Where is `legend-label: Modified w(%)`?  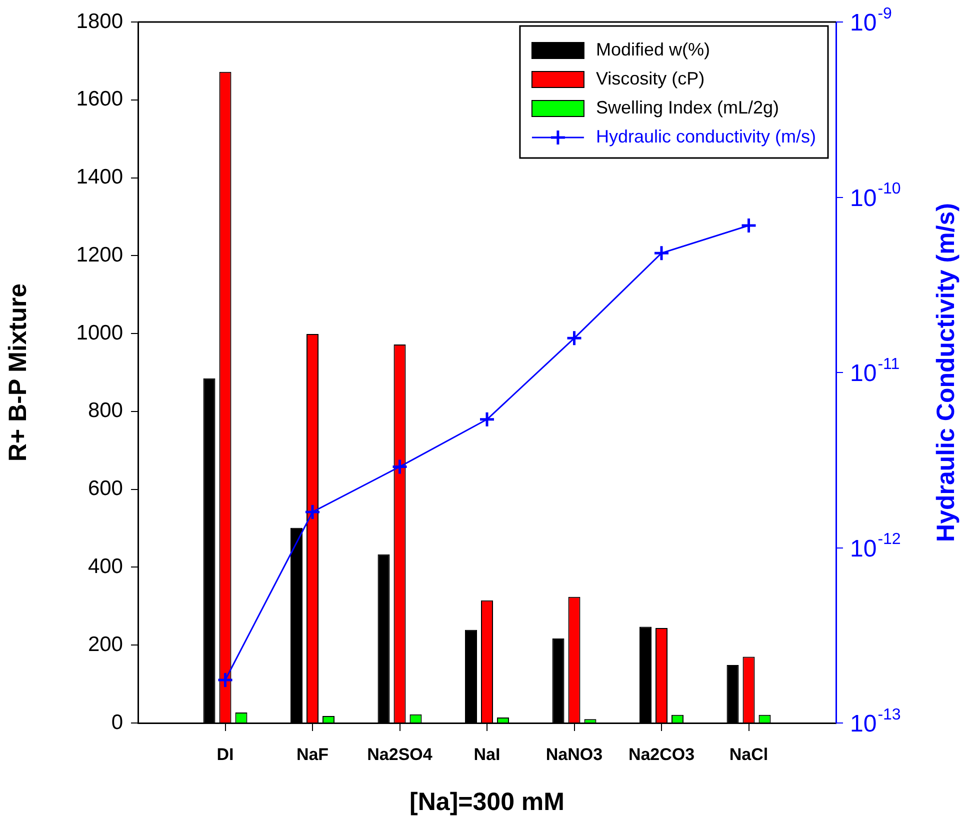
legend-label: Modified w(%) is located at coordinates (653, 49).